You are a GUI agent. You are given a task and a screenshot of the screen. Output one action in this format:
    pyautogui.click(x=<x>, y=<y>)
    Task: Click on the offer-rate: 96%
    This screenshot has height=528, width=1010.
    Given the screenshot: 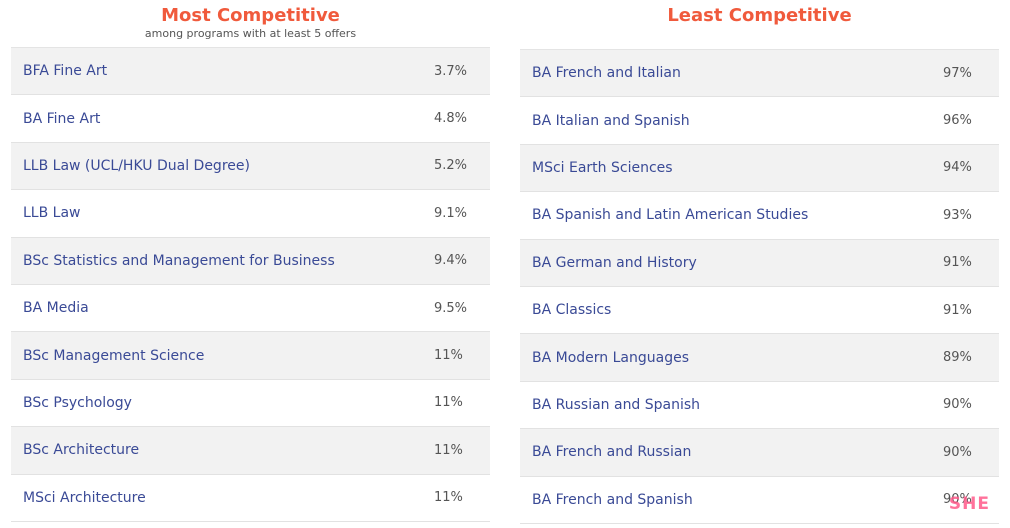 What is the action you would take?
    pyautogui.click(x=957, y=121)
    